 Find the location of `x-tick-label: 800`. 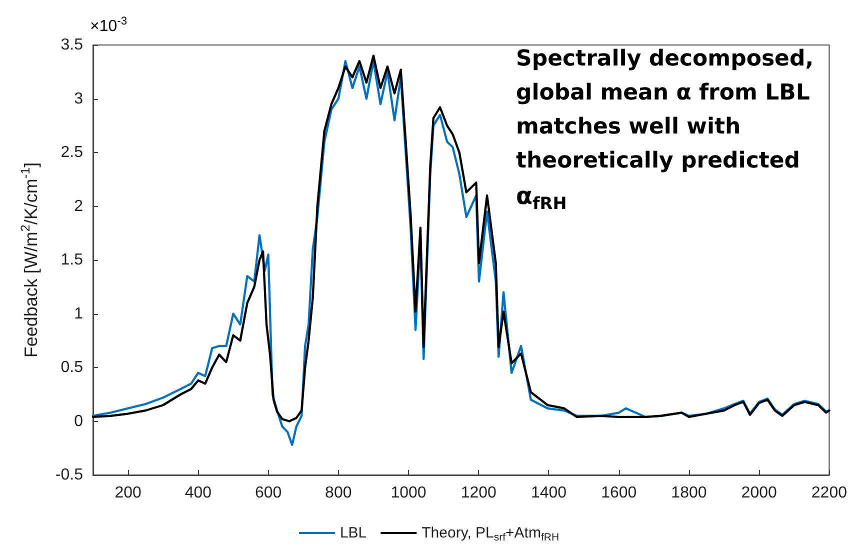

x-tick-label: 800 is located at coordinates (338, 493).